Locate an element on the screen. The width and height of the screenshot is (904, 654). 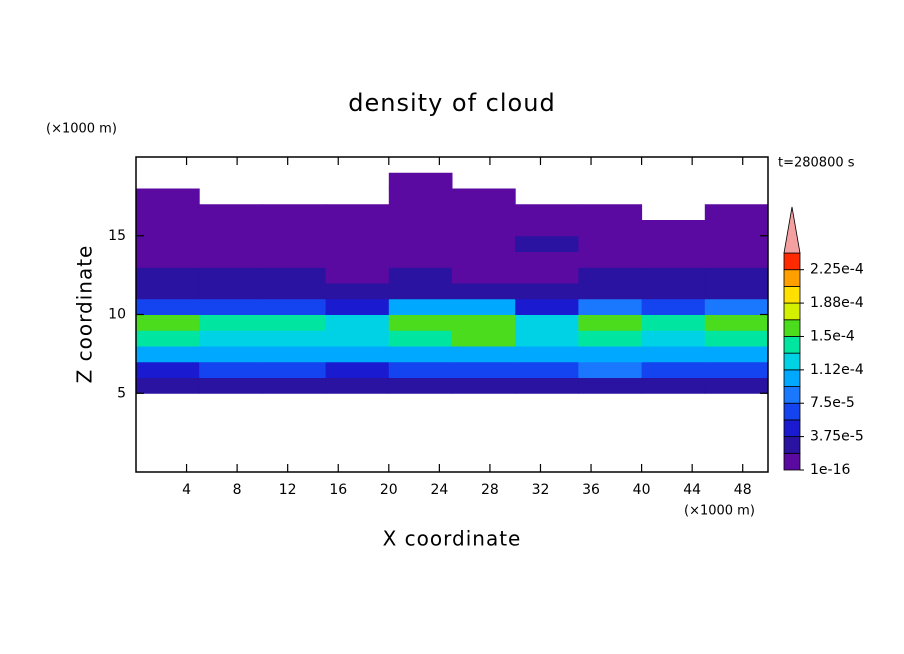
y-axis-title: Z coordinate is located at coordinates (85, 314).